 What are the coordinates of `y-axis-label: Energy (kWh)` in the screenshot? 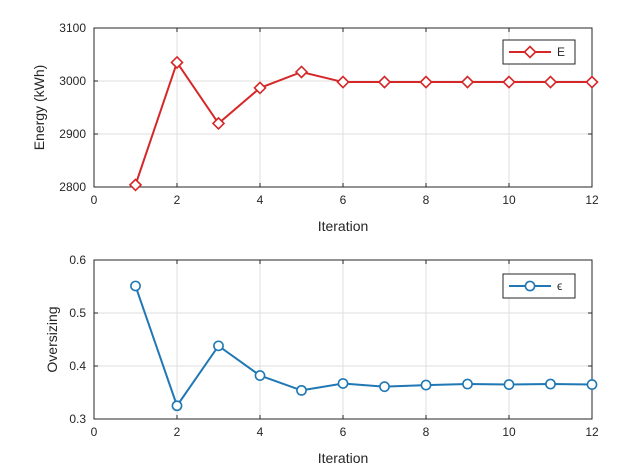 It's located at (39, 108).